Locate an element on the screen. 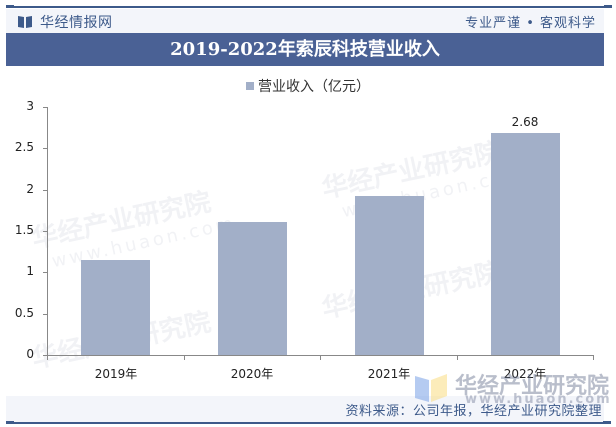 This screenshot has width=616, height=427. watermark-brand: 华经产业研究院 is located at coordinates (532, 386).